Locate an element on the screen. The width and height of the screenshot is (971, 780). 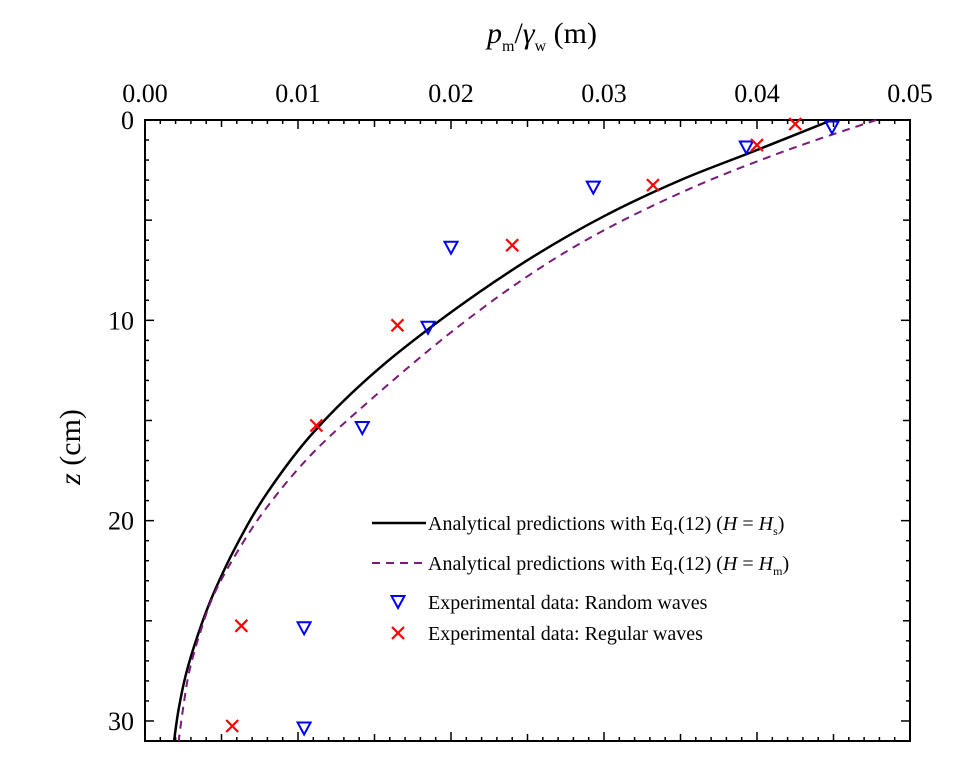
legend-marker-x is located at coordinates (398, 633).